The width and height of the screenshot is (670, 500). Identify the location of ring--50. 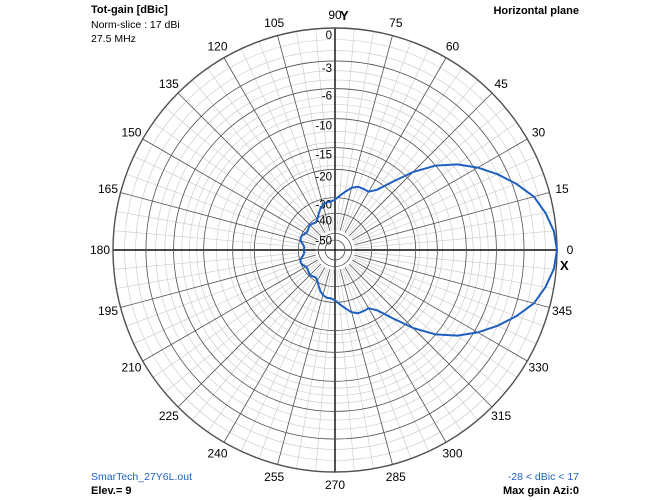
(335, 250).